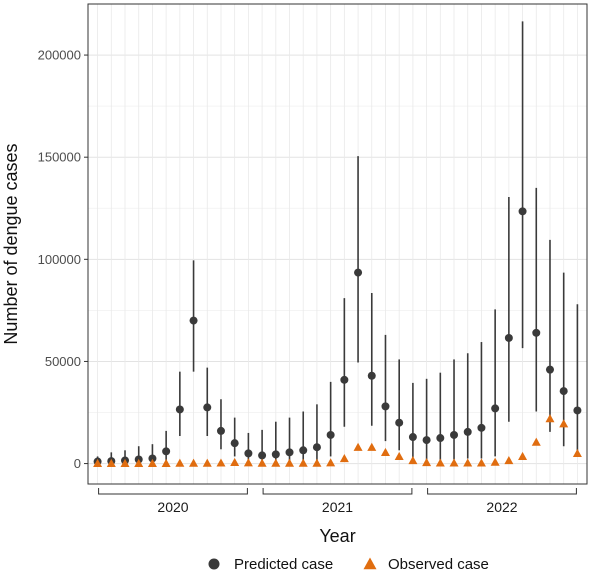 Image resolution: width=597 pixels, height=577 pixels. I want to click on legend-predicted-label: Predicted case, so click(283, 564).